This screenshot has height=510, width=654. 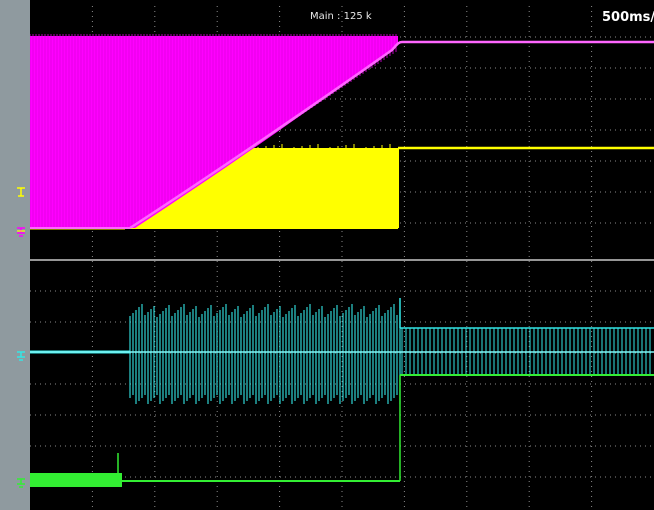 What do you see at coordinates (628, 17) in the screenshot?
I see `timebase-readout: 500ms/di` at bounding box center [628, 17].